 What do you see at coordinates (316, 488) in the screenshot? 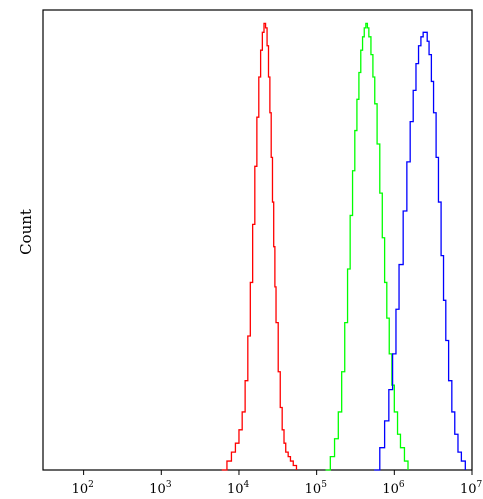
I see `x-tick-label: 105` at bounding box center [316, 488].